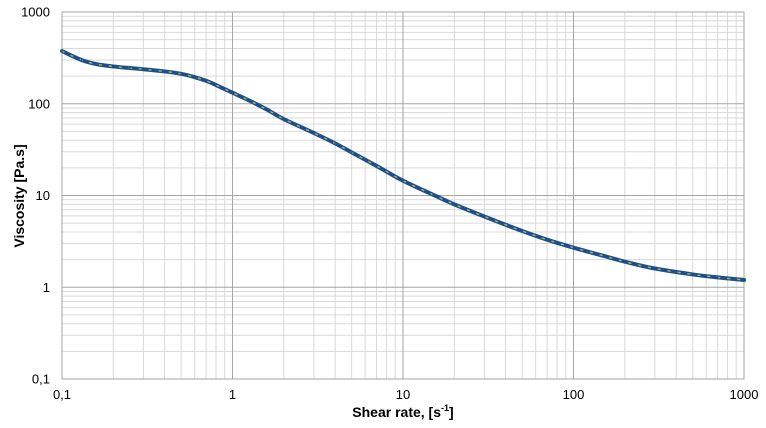 The width and height of the screenshot is (766, 428). What do you see at coordinates (403, 394) in the screenshot?
I see `x-tick-label: 10` at bounding box center [403, 394].